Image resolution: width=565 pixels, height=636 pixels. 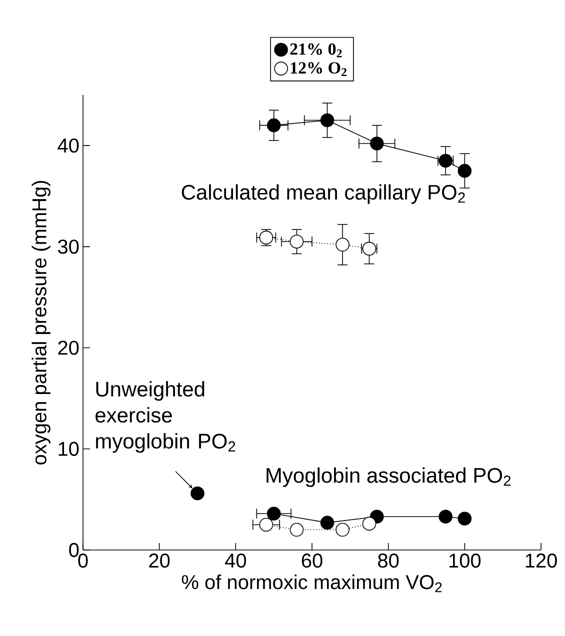 I want to click on x-tick-label: 40, so click(x=235, y=561).